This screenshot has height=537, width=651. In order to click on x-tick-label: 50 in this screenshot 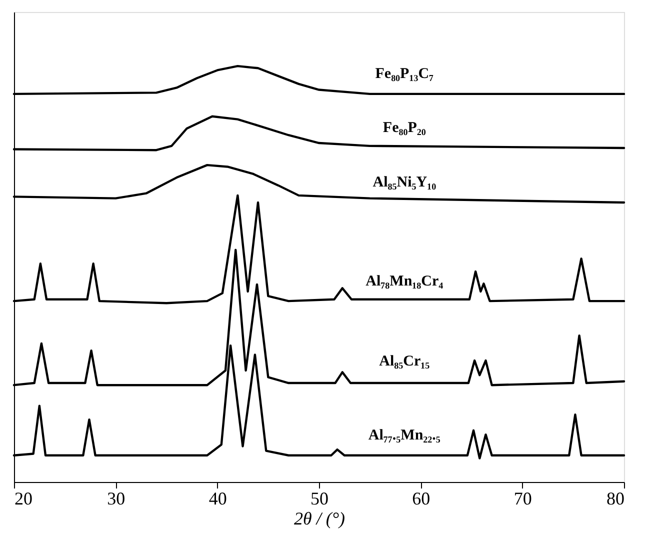, I will do `click(319, 498)`.